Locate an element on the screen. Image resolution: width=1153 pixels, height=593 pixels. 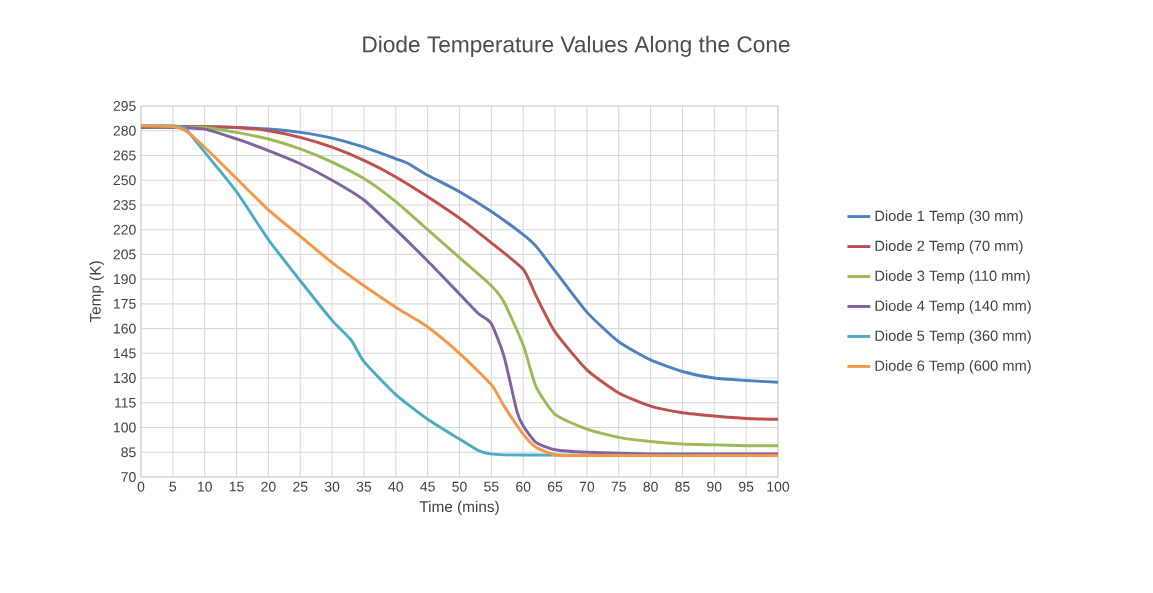
x-tick-label: 55 is located at coordinates (491, 486).